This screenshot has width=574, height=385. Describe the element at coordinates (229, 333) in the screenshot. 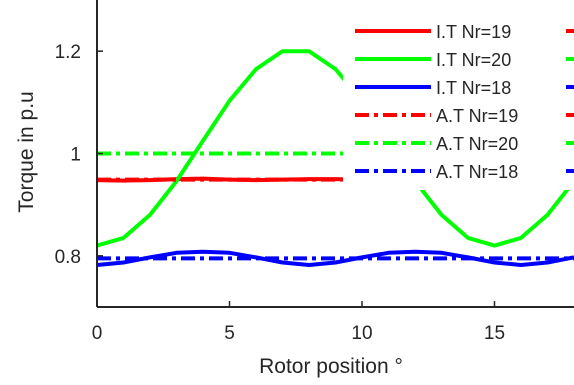

I see `x-tick-label: 5` at that location.